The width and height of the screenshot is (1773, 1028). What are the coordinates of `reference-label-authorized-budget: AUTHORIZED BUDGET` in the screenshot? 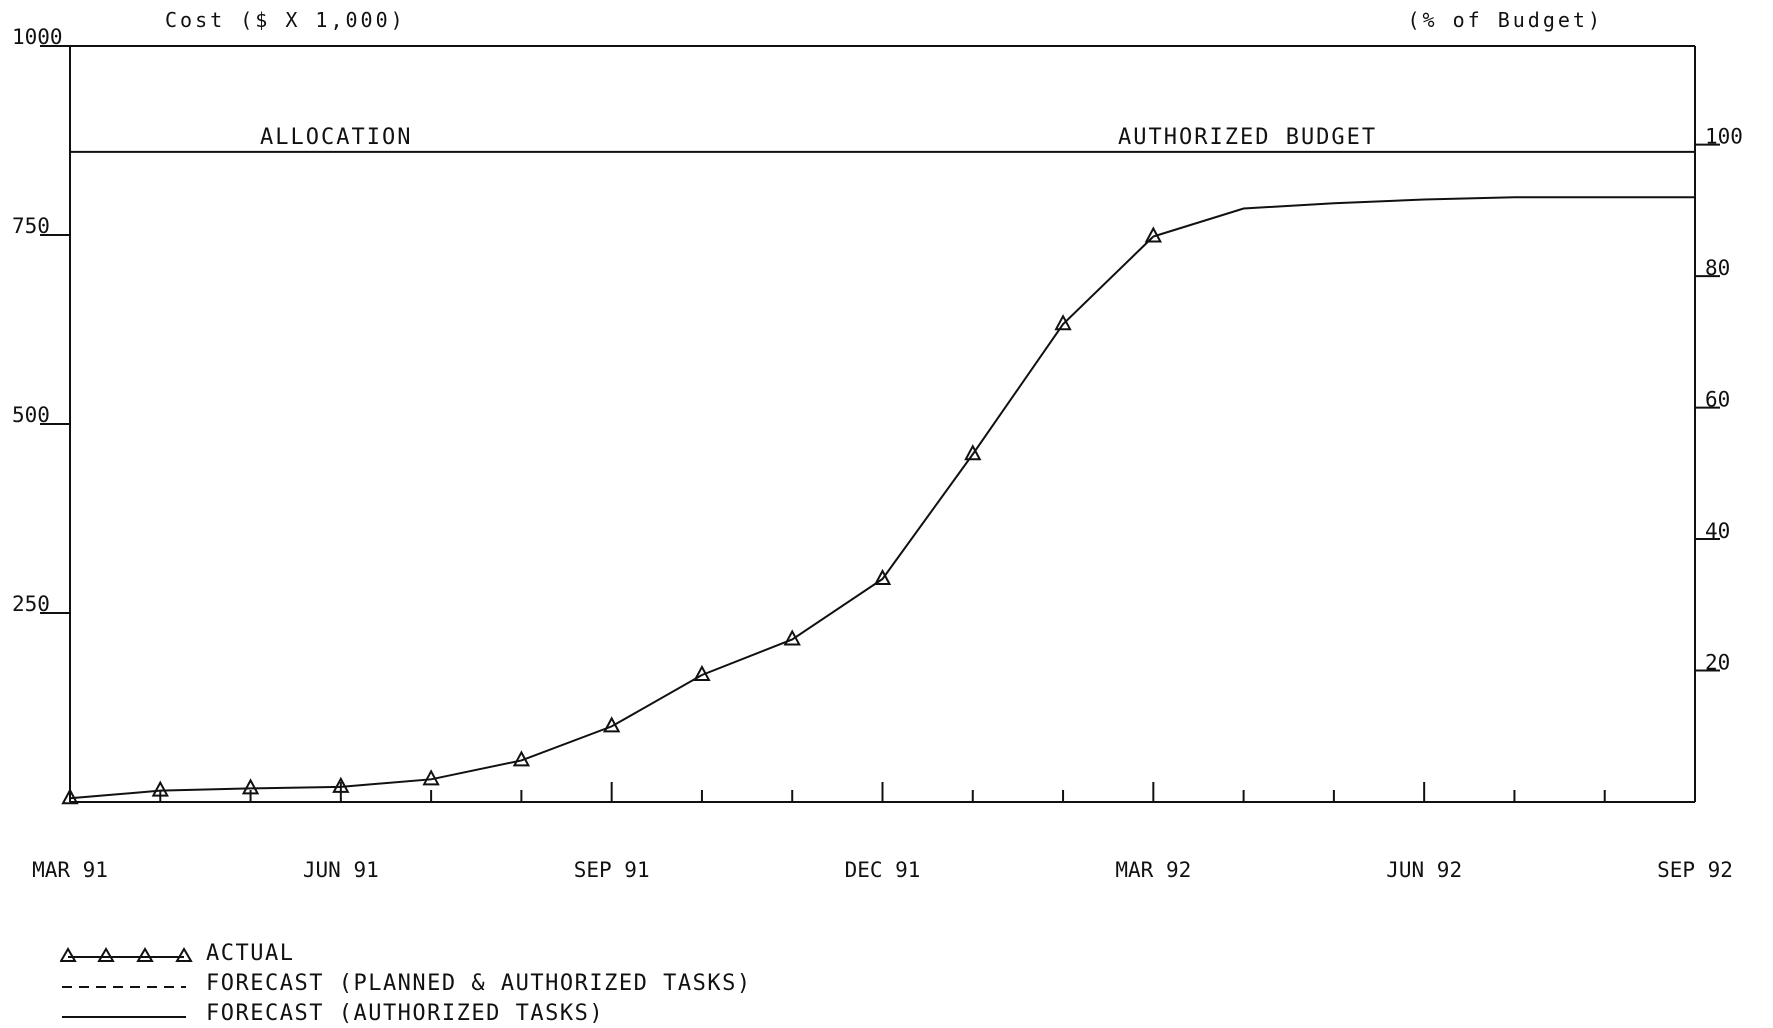 It's located at (1247, 137).